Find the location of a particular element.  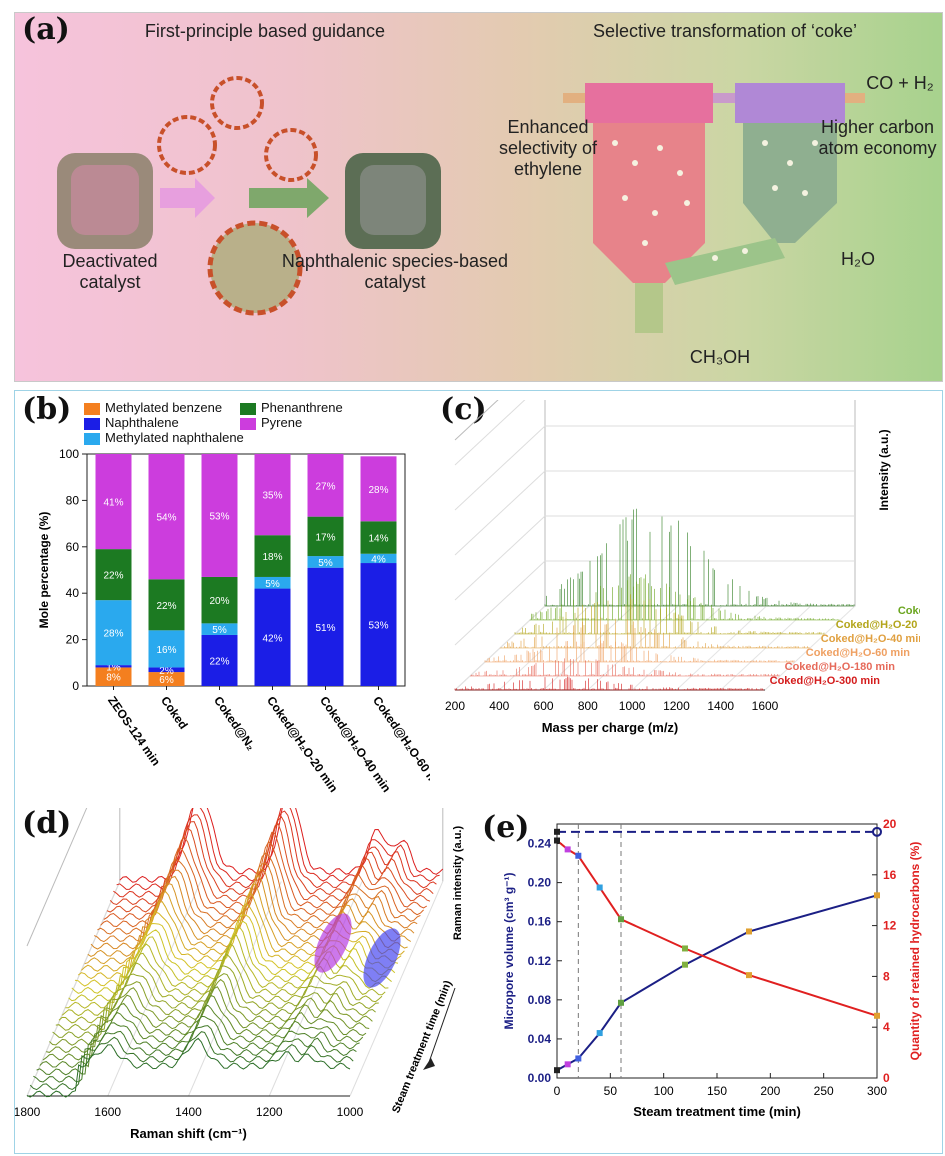

legend-label: Phenanthrene is located at coordinates (302, 407).